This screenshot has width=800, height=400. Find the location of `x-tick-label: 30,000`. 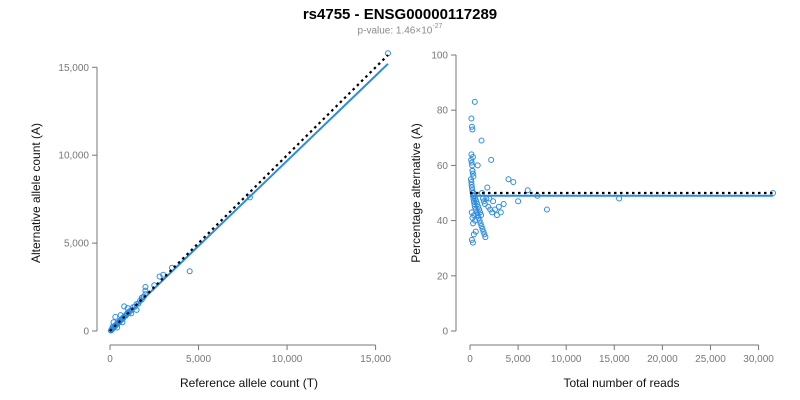

x-tick-label: 30,000 is located at coordinates (758, 359).